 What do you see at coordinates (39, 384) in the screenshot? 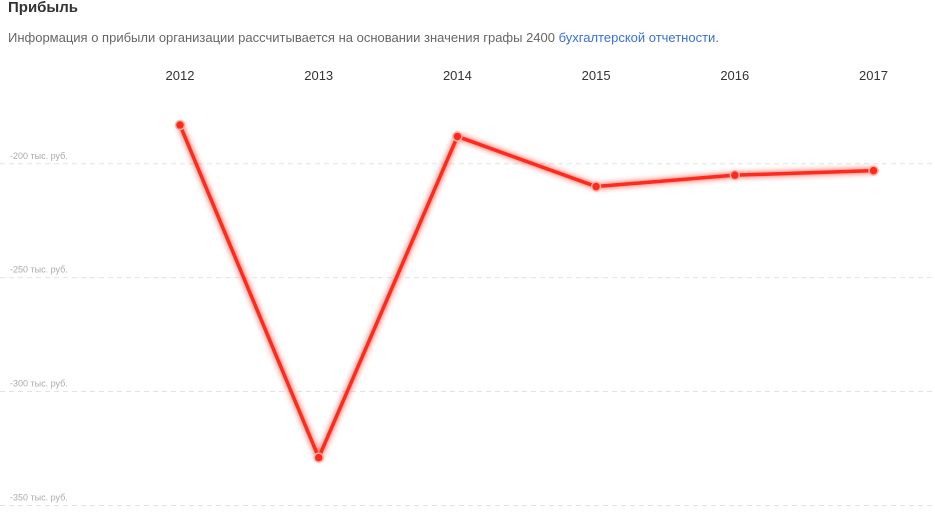
I see `y-tick-label: -300 тыс. руб.` at bounding box center [39, 384].